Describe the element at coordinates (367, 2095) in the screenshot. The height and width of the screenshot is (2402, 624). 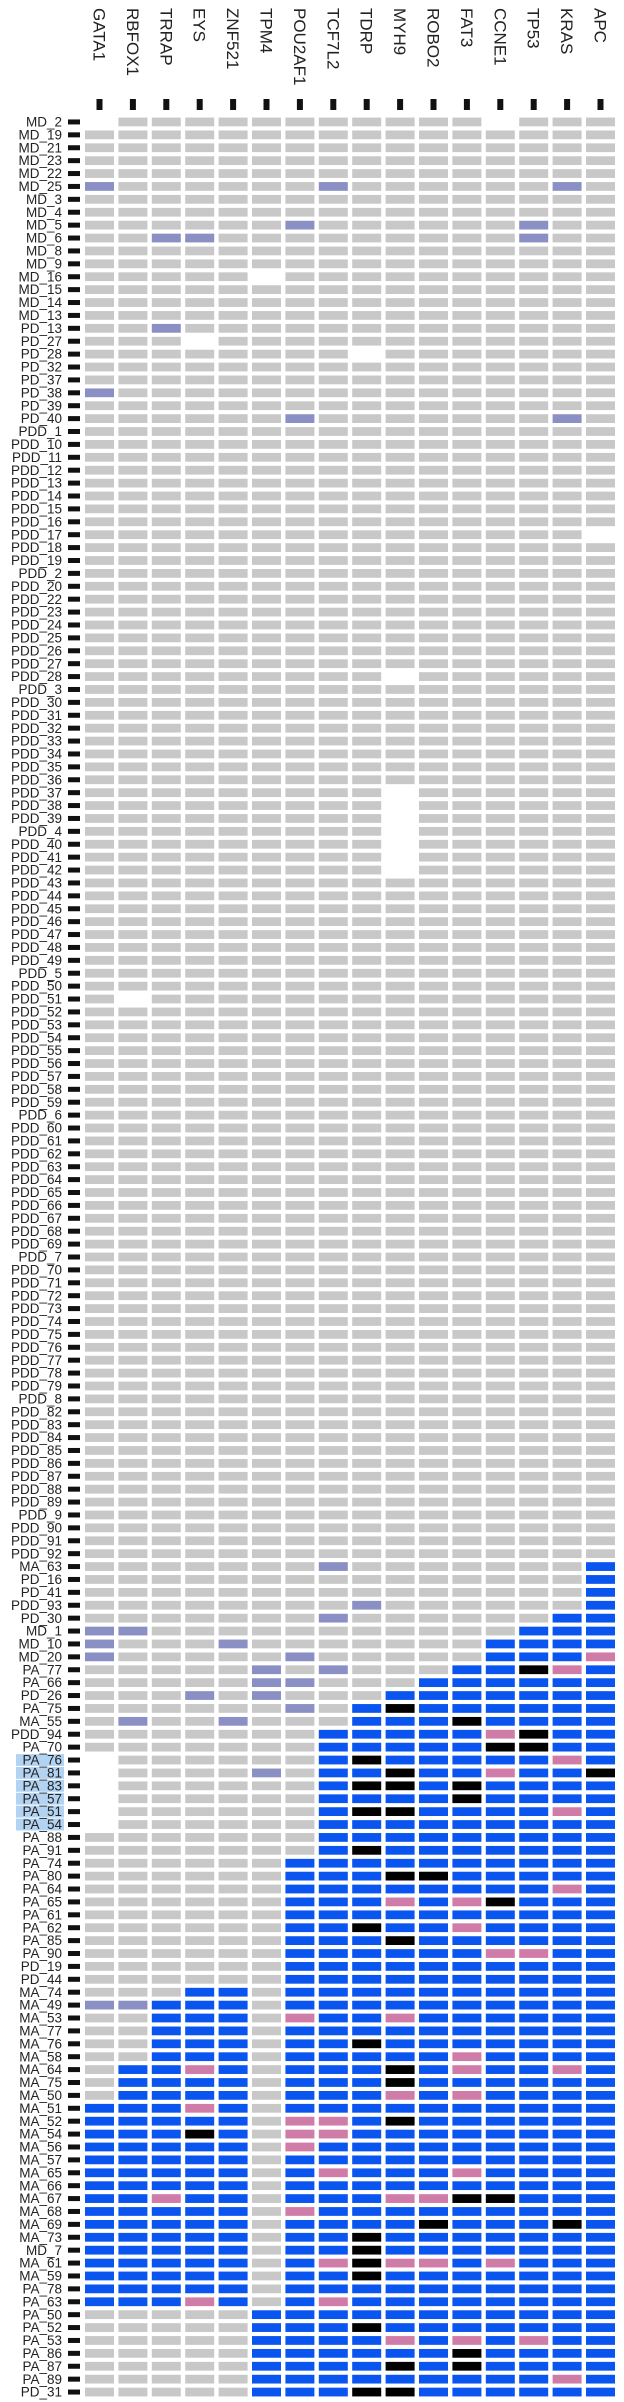
I see `cell-ma-50-tdrp` at that location.